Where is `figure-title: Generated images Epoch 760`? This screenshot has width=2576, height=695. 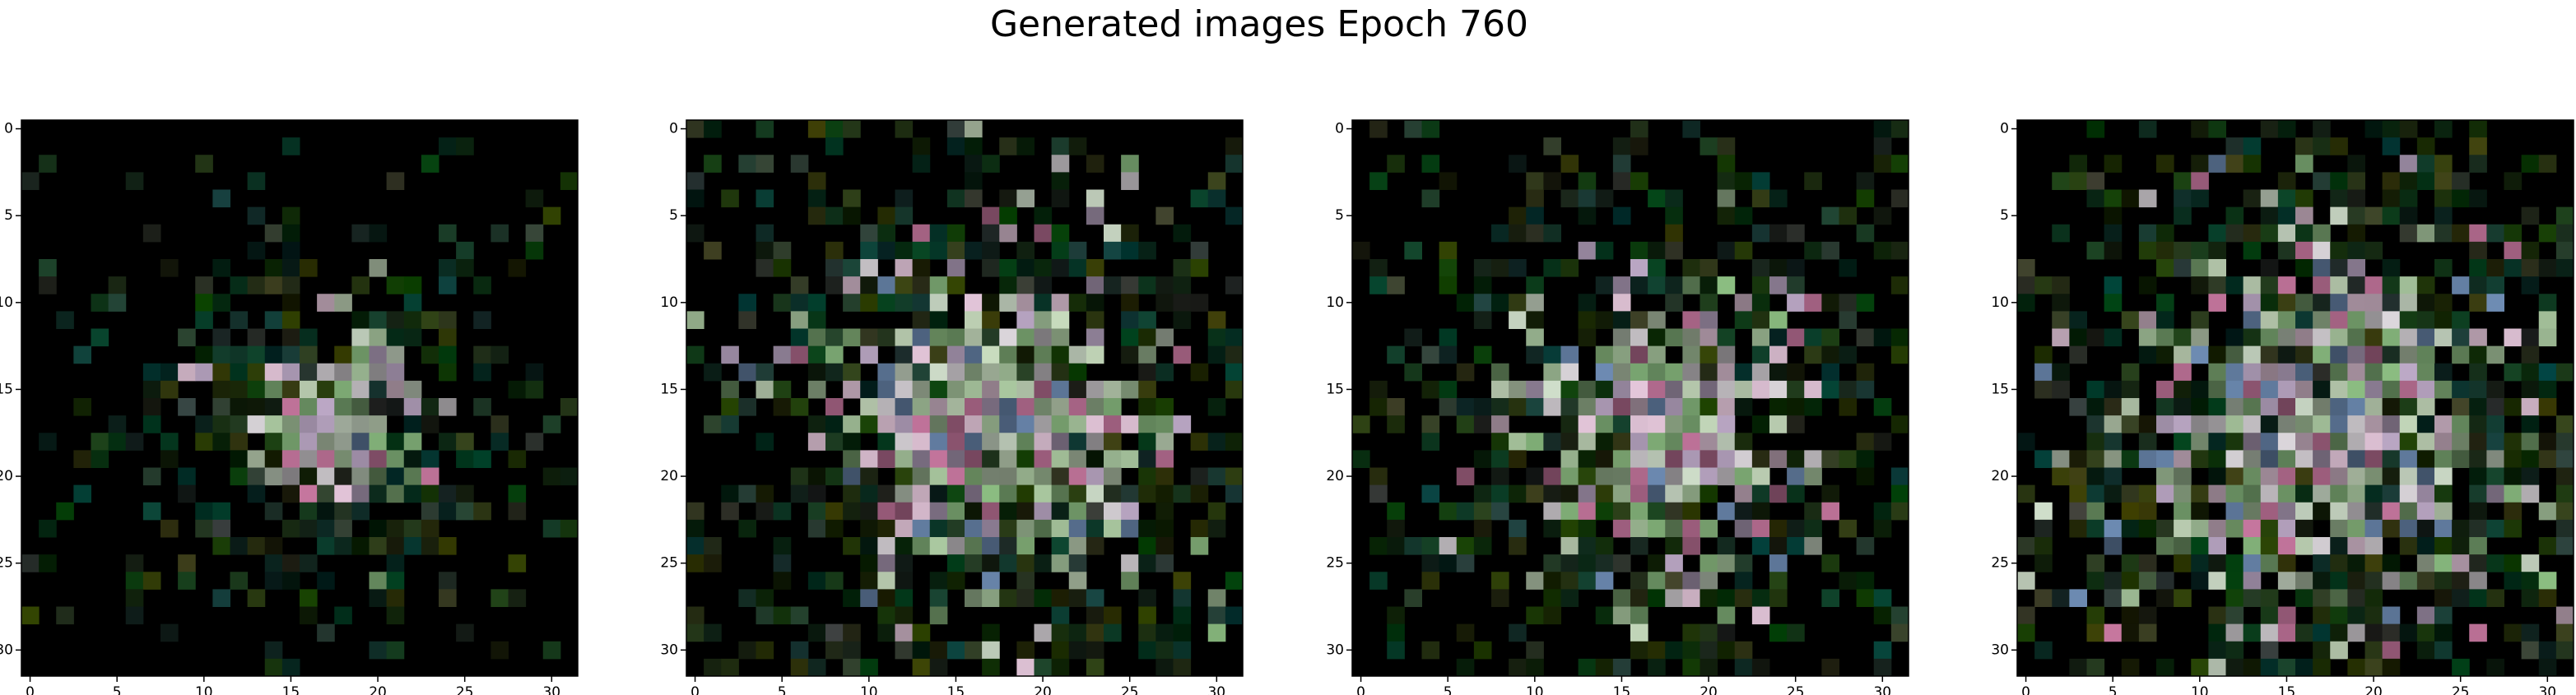
figure-title: Generated images Epoch 760 is located at coordinates (1259, 24).